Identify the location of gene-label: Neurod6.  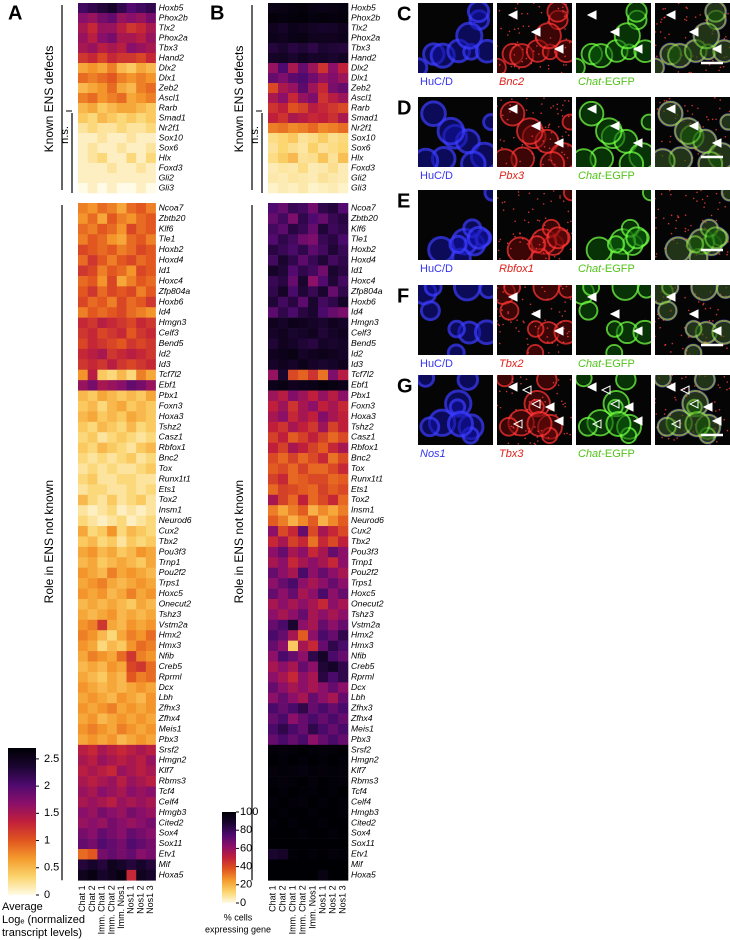
(367, 520).